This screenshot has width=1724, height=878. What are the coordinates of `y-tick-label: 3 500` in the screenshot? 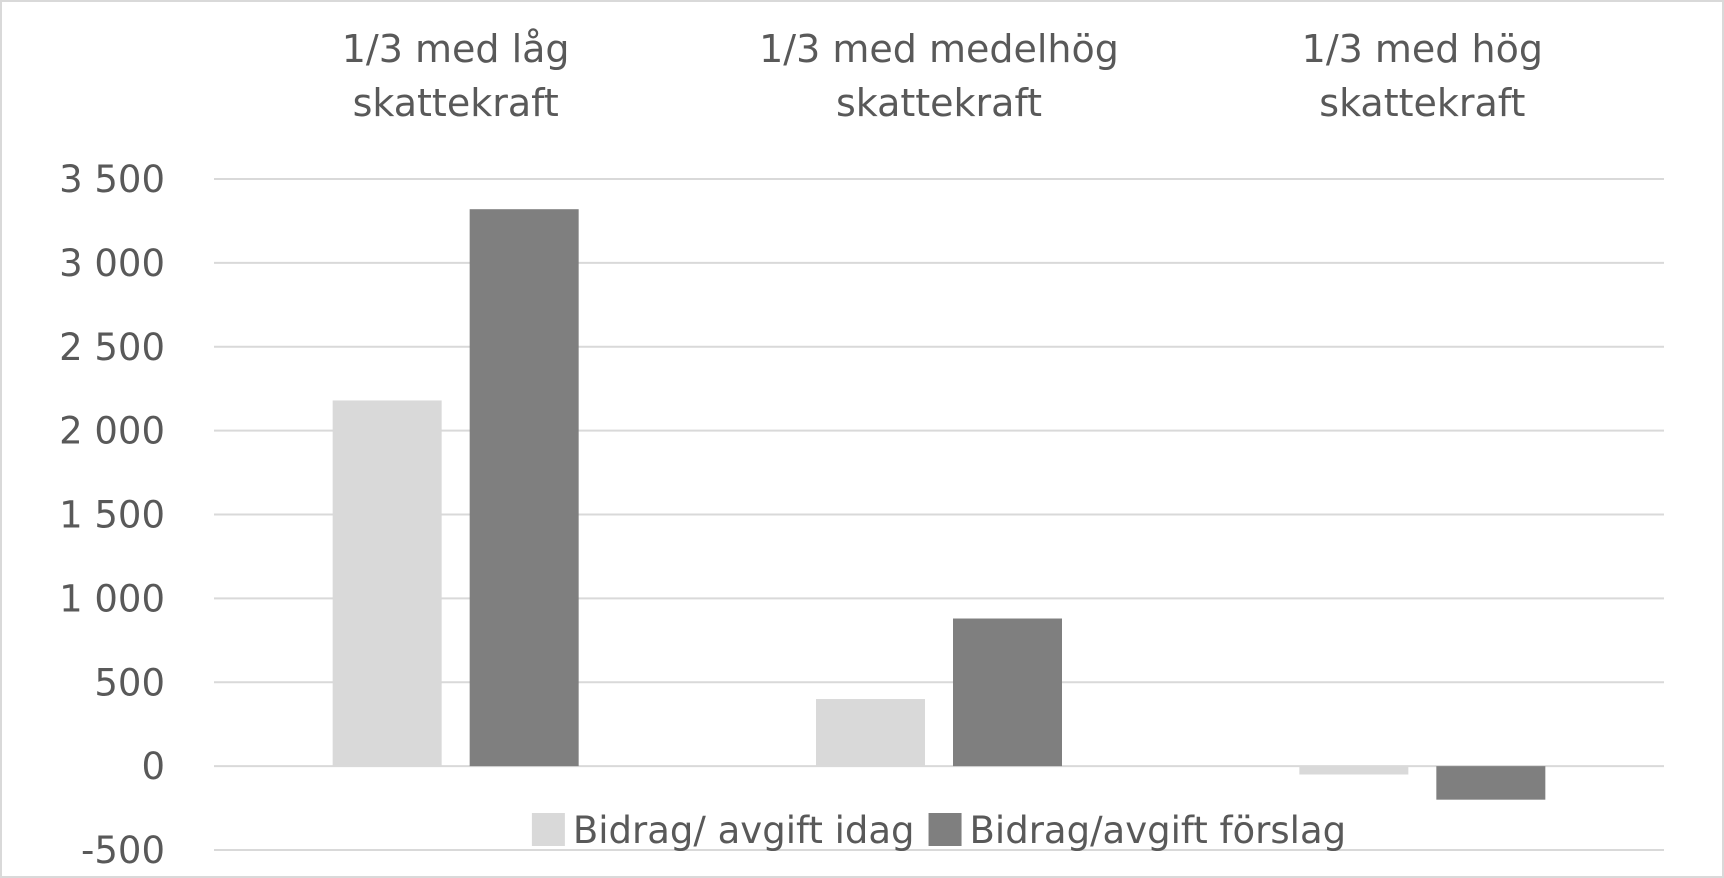 It's located at (112, 179).